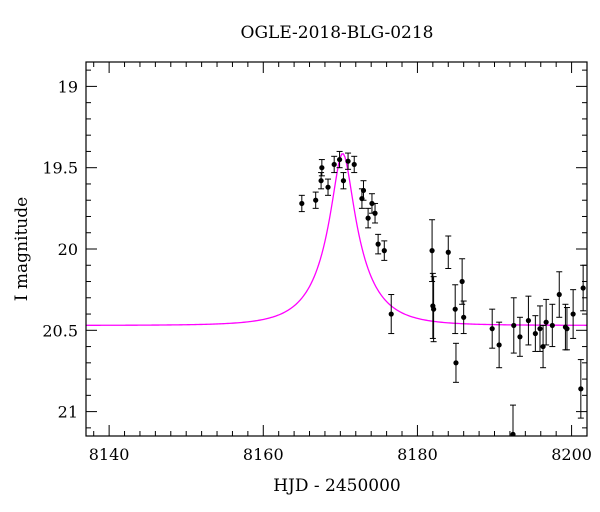 Image resolution: width=600 pixels, height=512 pixels. I want to click on y-tick-label: 21, so click(68, 412).